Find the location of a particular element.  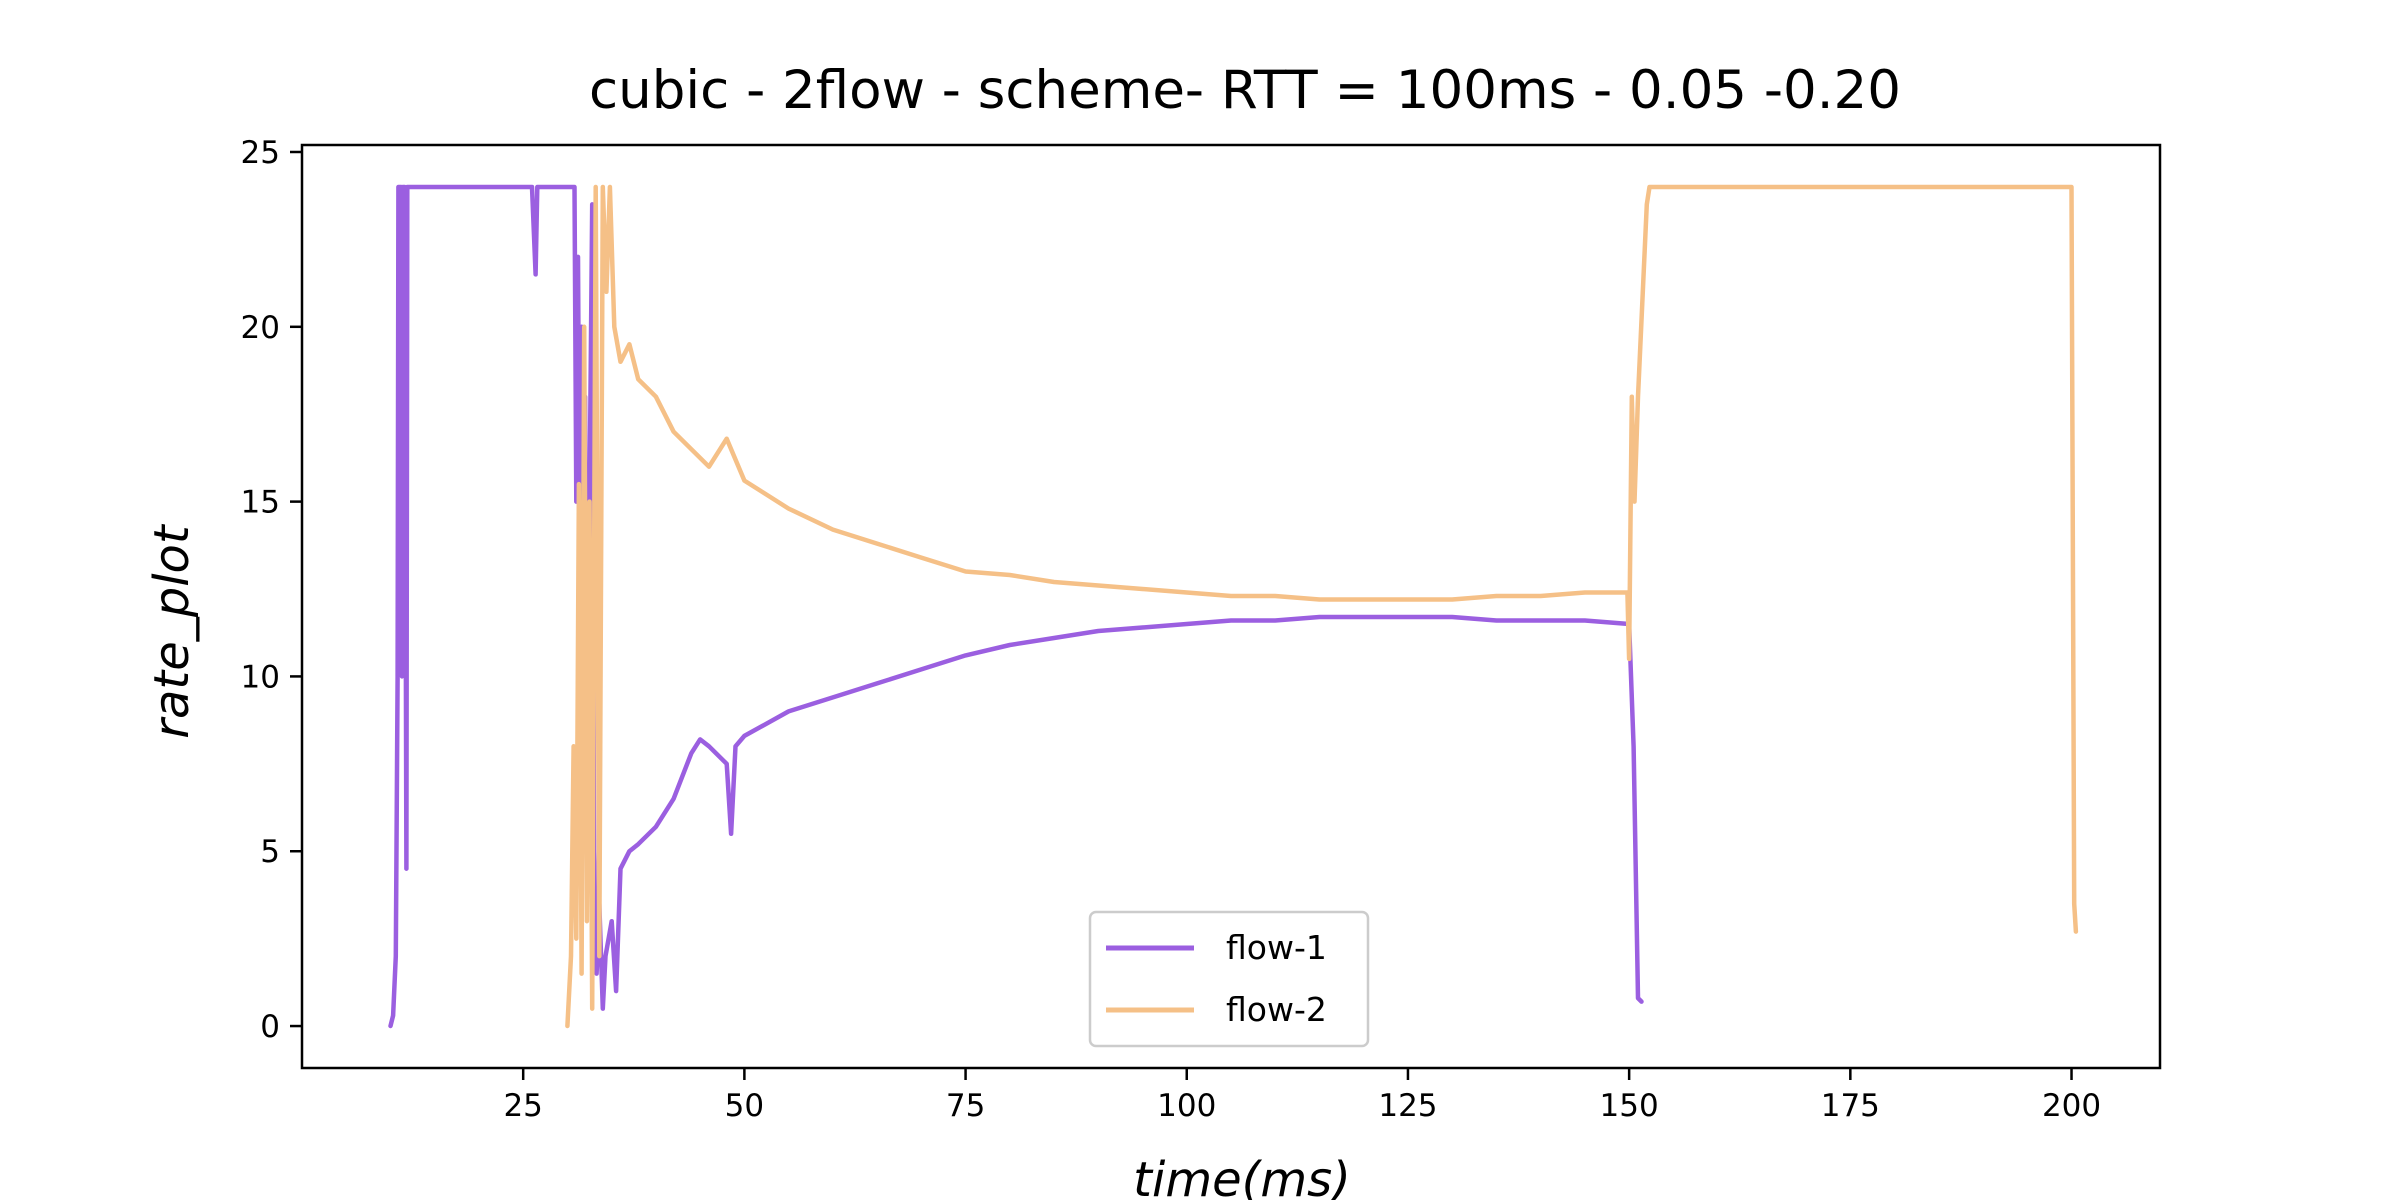

x-tick-label: 175 is located at coordinates (1850, 1106).